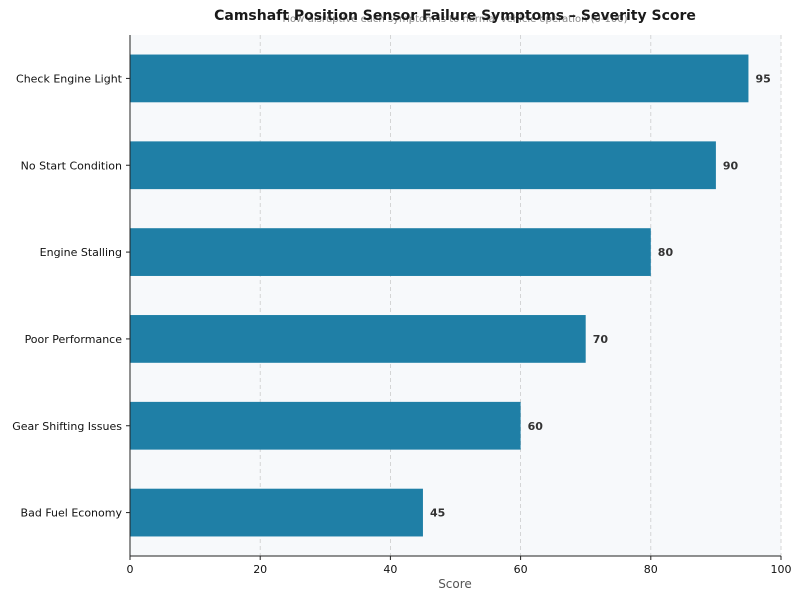  I want to click on value-label: 70, so click(601, 339).